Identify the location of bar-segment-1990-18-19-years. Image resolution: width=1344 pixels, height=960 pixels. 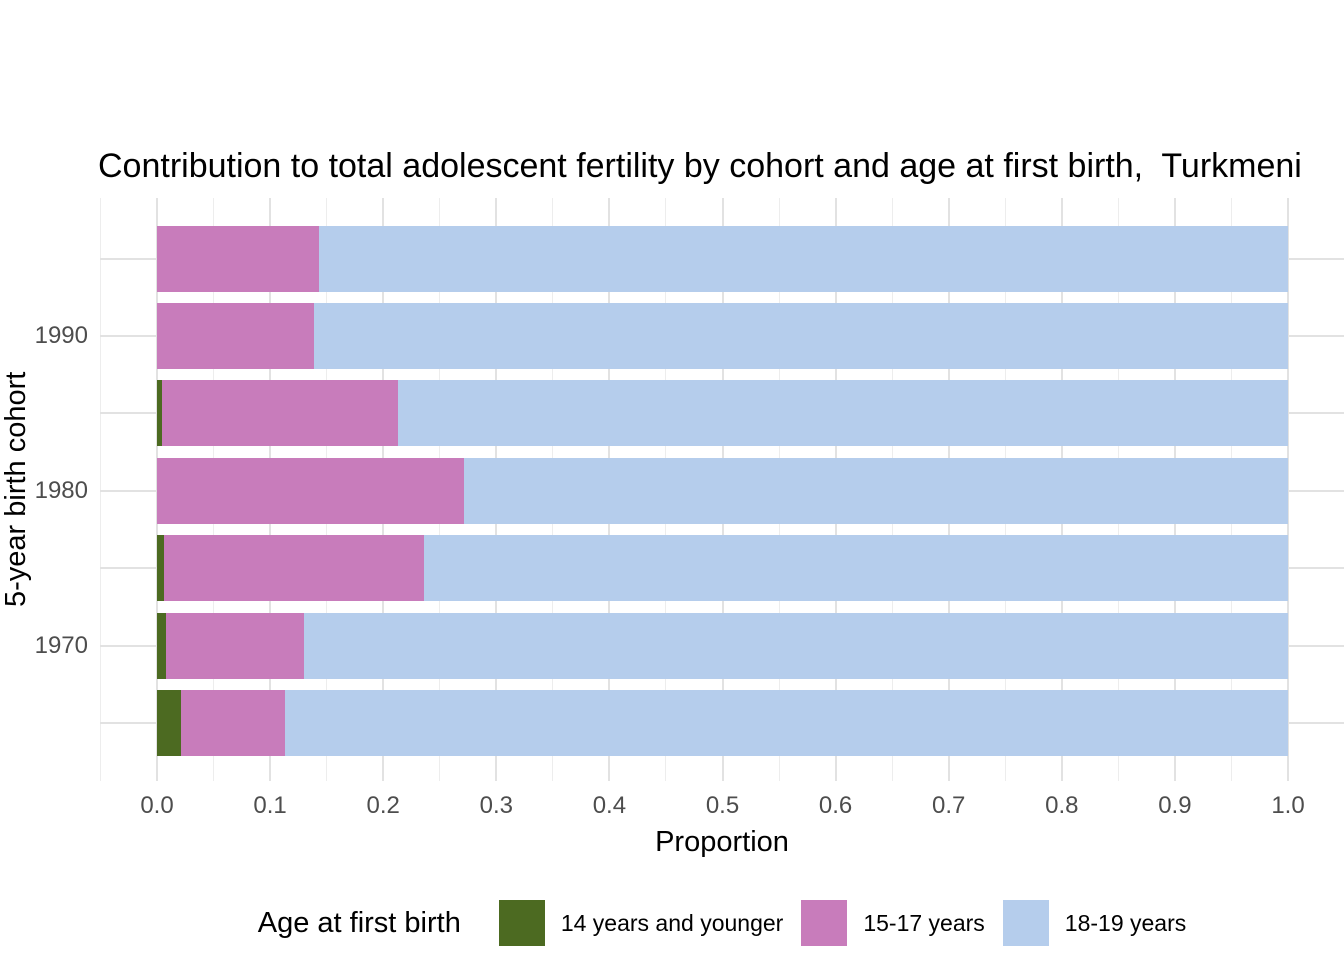
(801, 335).